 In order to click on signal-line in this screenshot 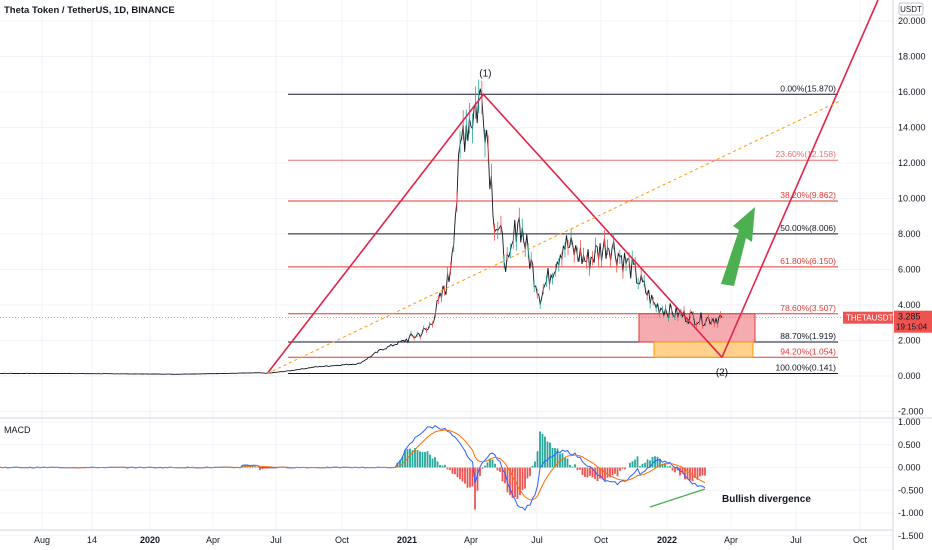, I will do `click(353, 465)`.